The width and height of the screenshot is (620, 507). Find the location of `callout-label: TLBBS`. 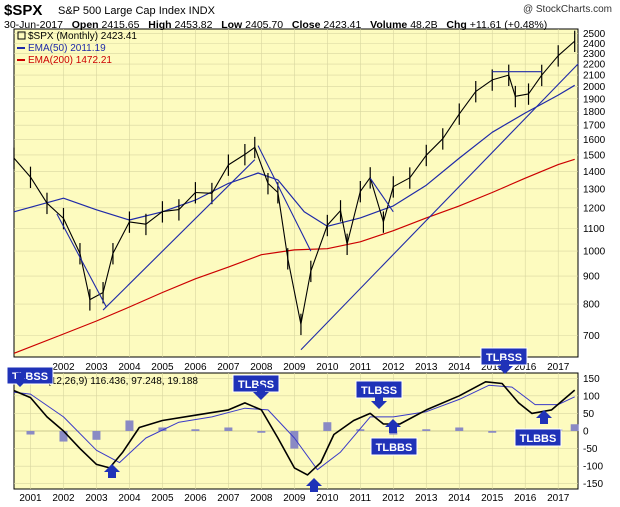

callout-label: TLBBS is located at coordinates (538, 439).